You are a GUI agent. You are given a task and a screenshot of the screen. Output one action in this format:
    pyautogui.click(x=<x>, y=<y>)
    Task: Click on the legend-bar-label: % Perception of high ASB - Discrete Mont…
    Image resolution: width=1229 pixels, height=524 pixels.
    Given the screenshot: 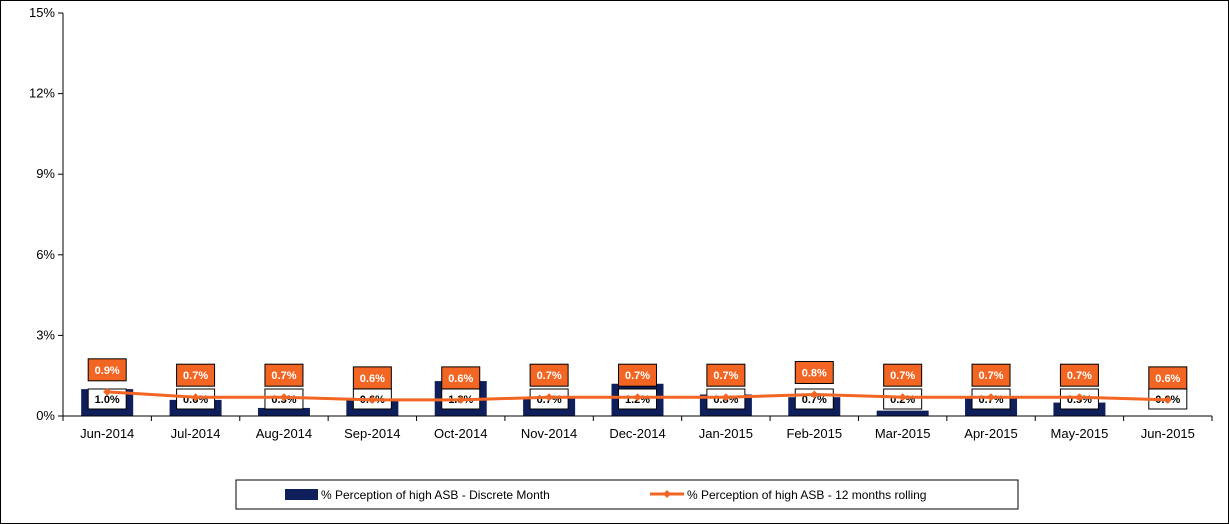 What is the action you would take?
    pyautogui.click(x=435, y=495)
    